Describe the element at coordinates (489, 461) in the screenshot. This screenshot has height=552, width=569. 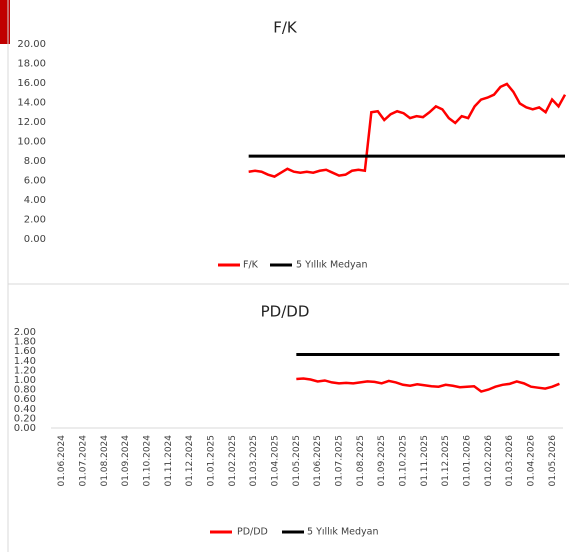
I see `x-tick-label: 01.02.2026` at that location.